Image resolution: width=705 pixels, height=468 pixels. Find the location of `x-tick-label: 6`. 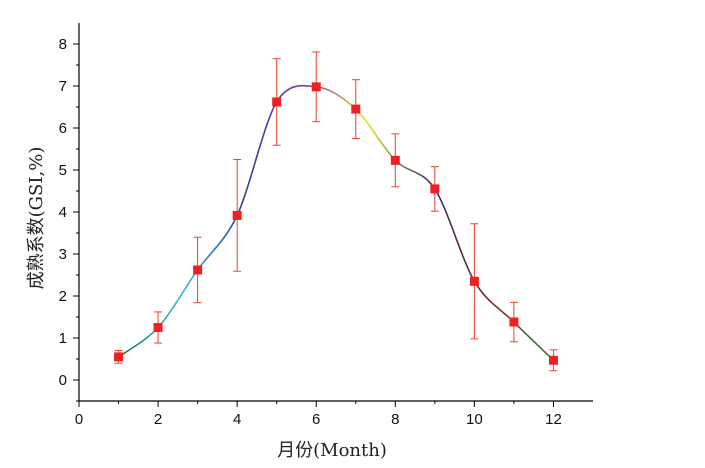

x-tick-label: 6 is located at coordinates (316, 419).